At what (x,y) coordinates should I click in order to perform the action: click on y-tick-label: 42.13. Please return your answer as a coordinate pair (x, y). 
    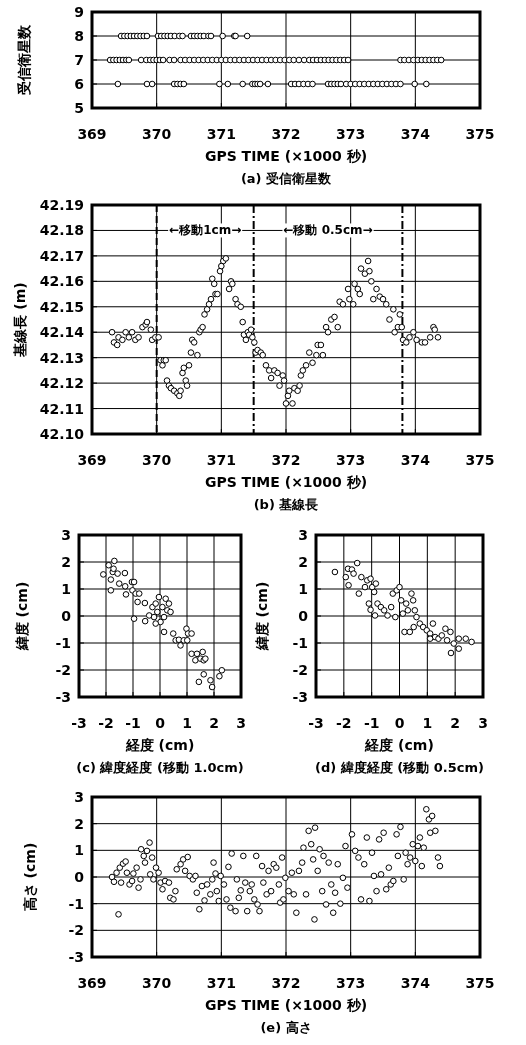
    Looking at the image, I should click on (61, 357).